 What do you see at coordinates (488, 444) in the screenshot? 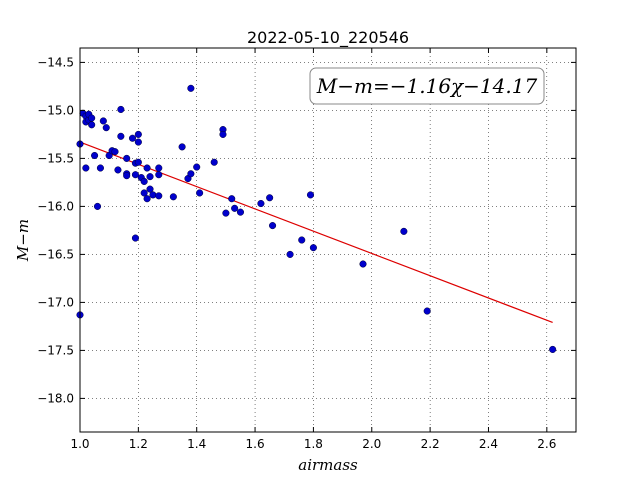
I see `x-tick-label: 2.4` at bounding box center [488, 444].